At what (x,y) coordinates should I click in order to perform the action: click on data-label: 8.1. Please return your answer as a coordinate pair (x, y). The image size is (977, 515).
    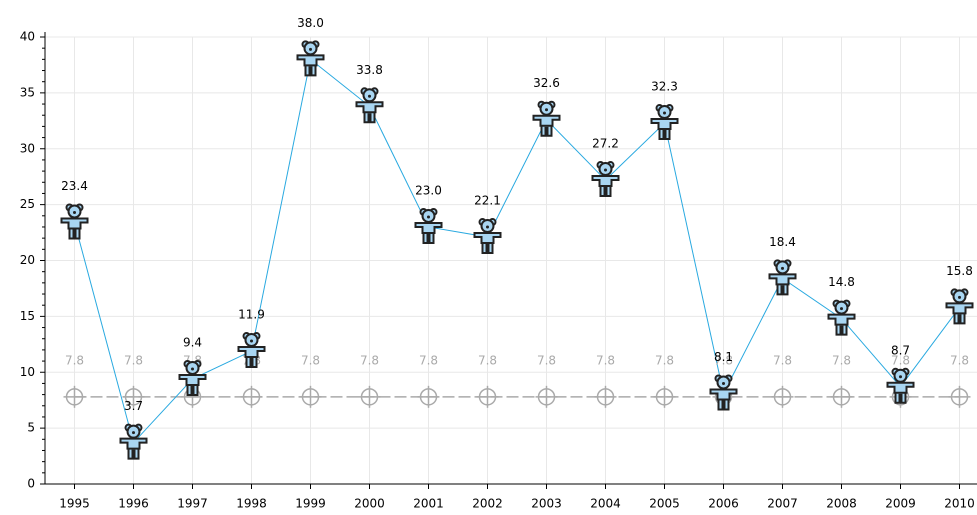
    Looking at the image, I should click on (723, 357).